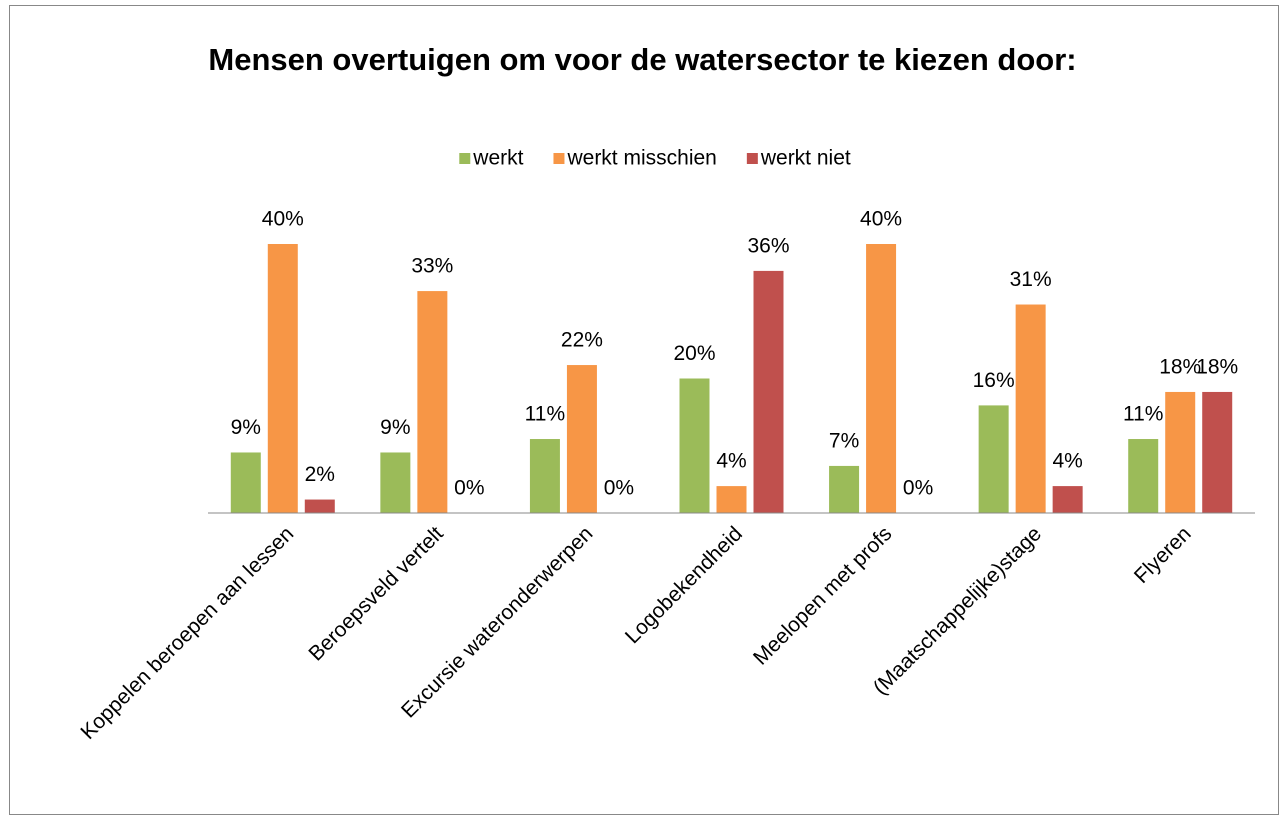 The width and height of the screenshot is (1285, 821). What do you see at coordinates (432, 266) in the screenshot?
I see `data-label: 33%` at bounding box center [432, 266].